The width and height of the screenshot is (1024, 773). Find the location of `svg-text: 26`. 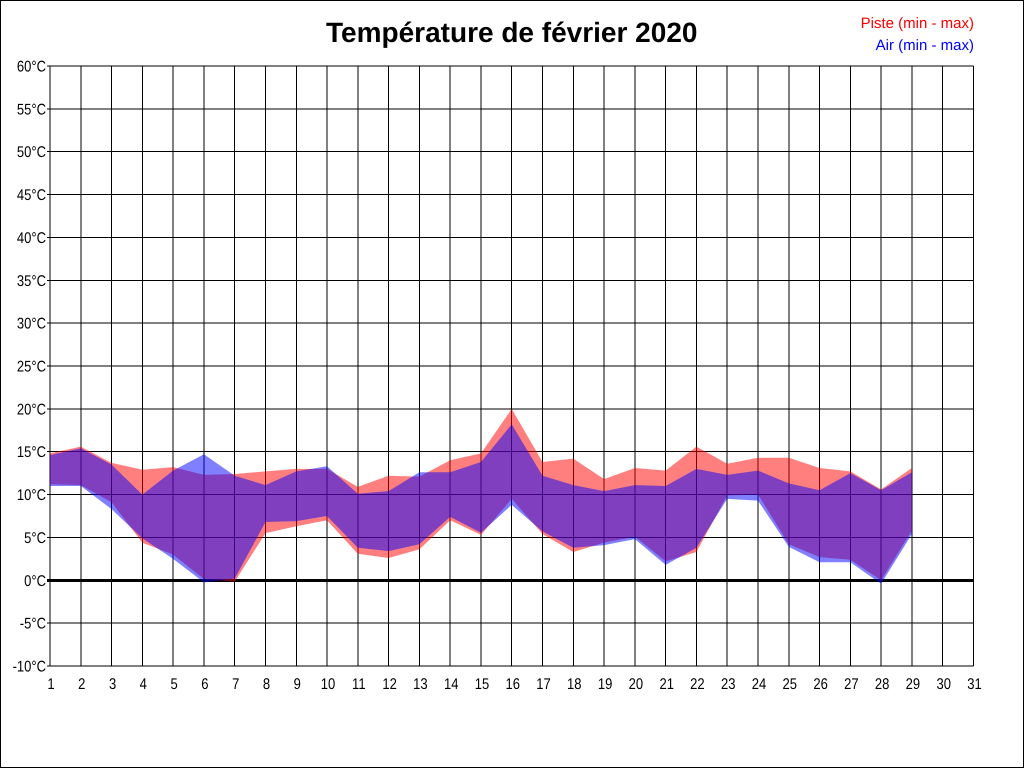

svg-text: 26 is located at coordinates (820, 684).